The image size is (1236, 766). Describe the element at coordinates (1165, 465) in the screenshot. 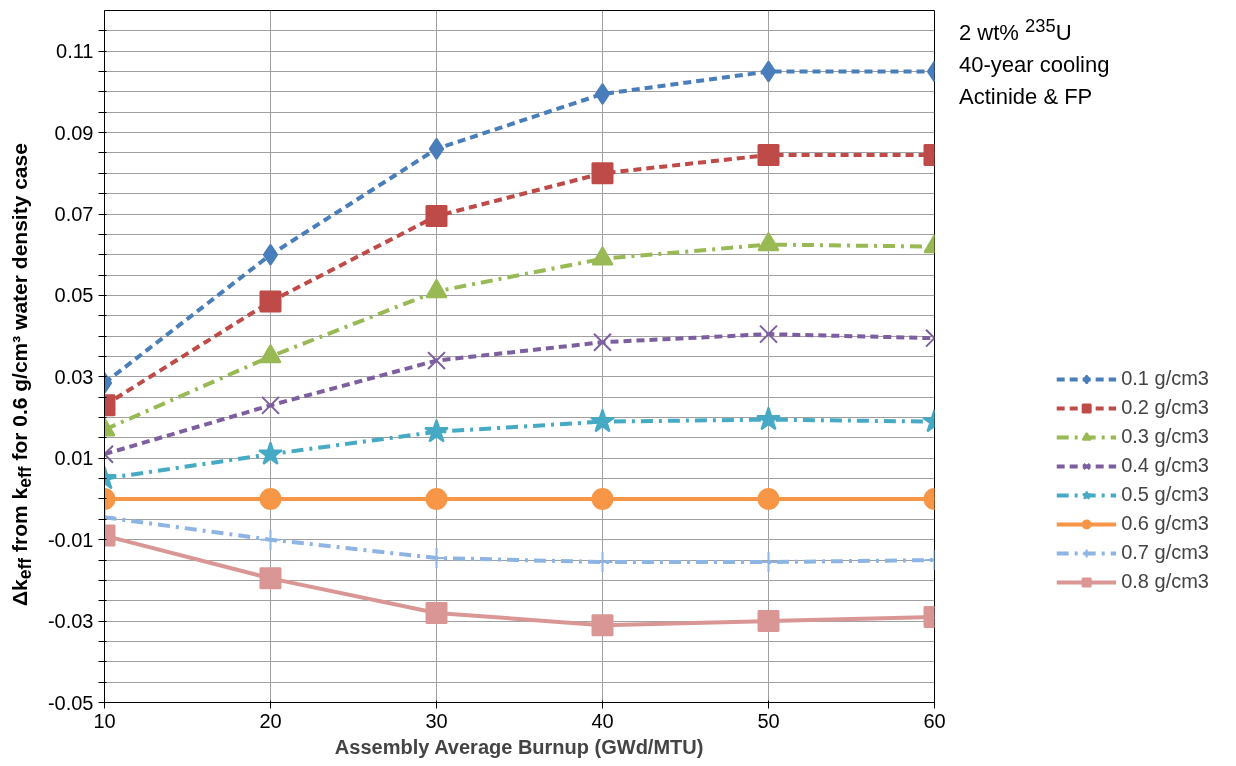

I see `legend-label: 0.4 g/cm3` at that location.